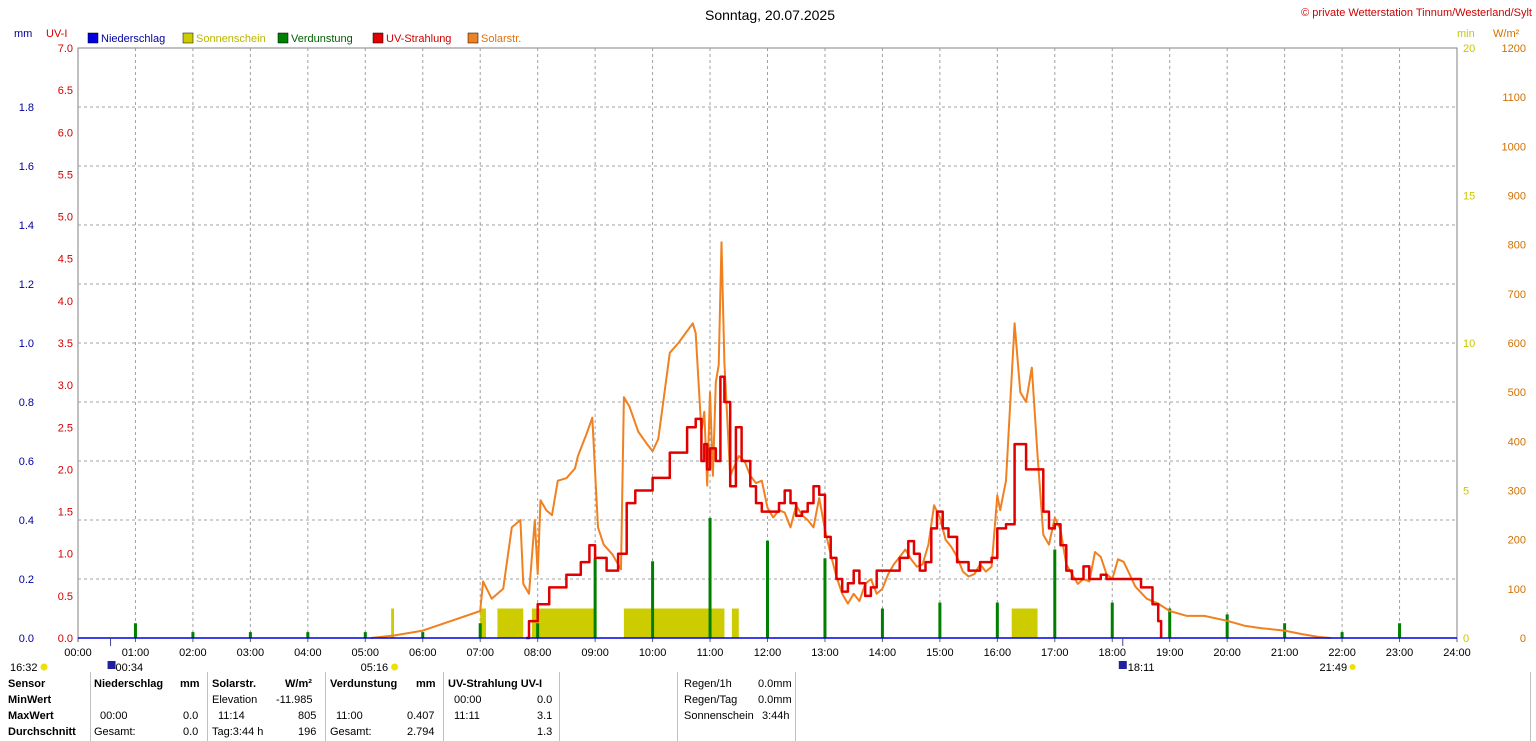  I want to click on x-tick-label: 03:00, so click(251, 653).